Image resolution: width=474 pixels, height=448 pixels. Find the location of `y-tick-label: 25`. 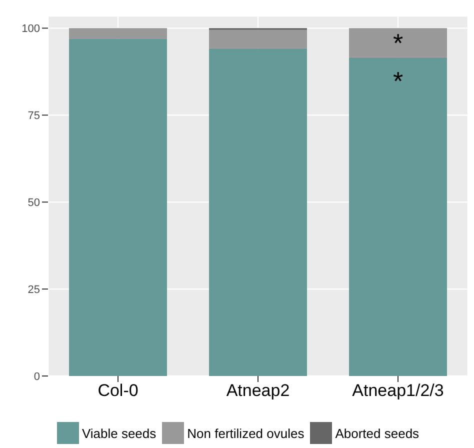

y-tick-label: 25 is located at coordinates (34, 290).